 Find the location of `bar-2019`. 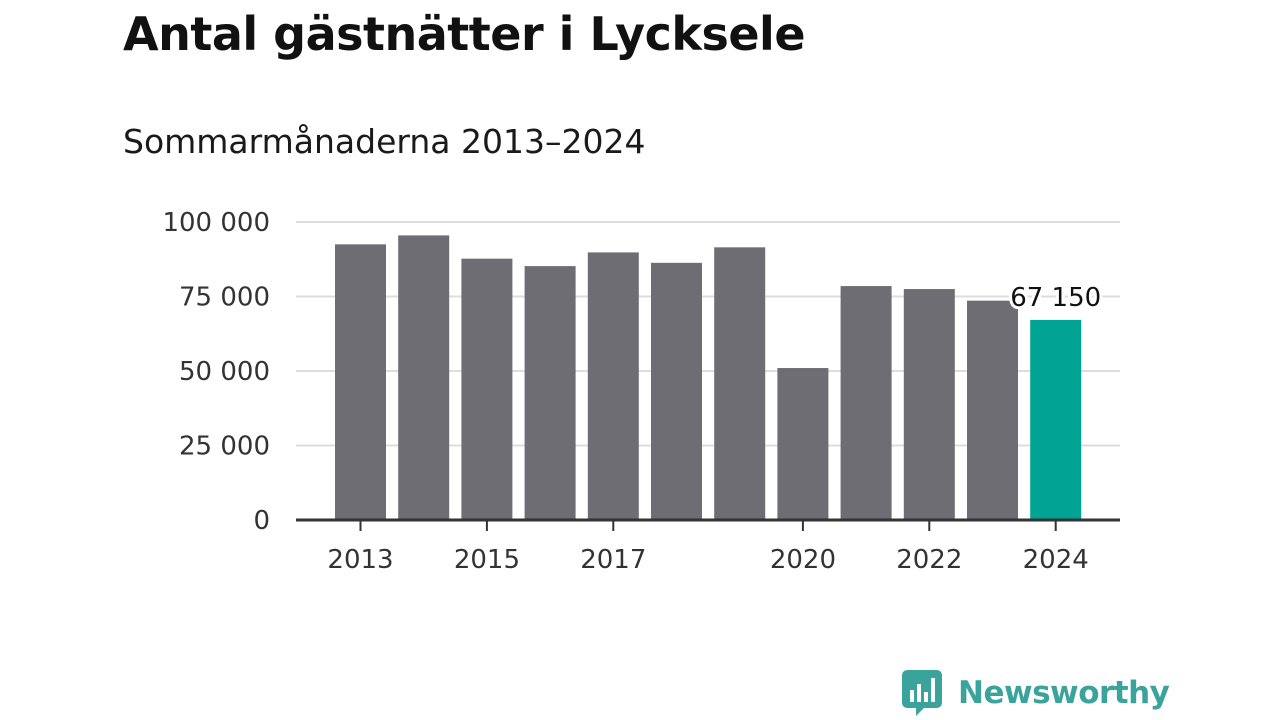

bar-2019 is located at coordinates (740, 383).